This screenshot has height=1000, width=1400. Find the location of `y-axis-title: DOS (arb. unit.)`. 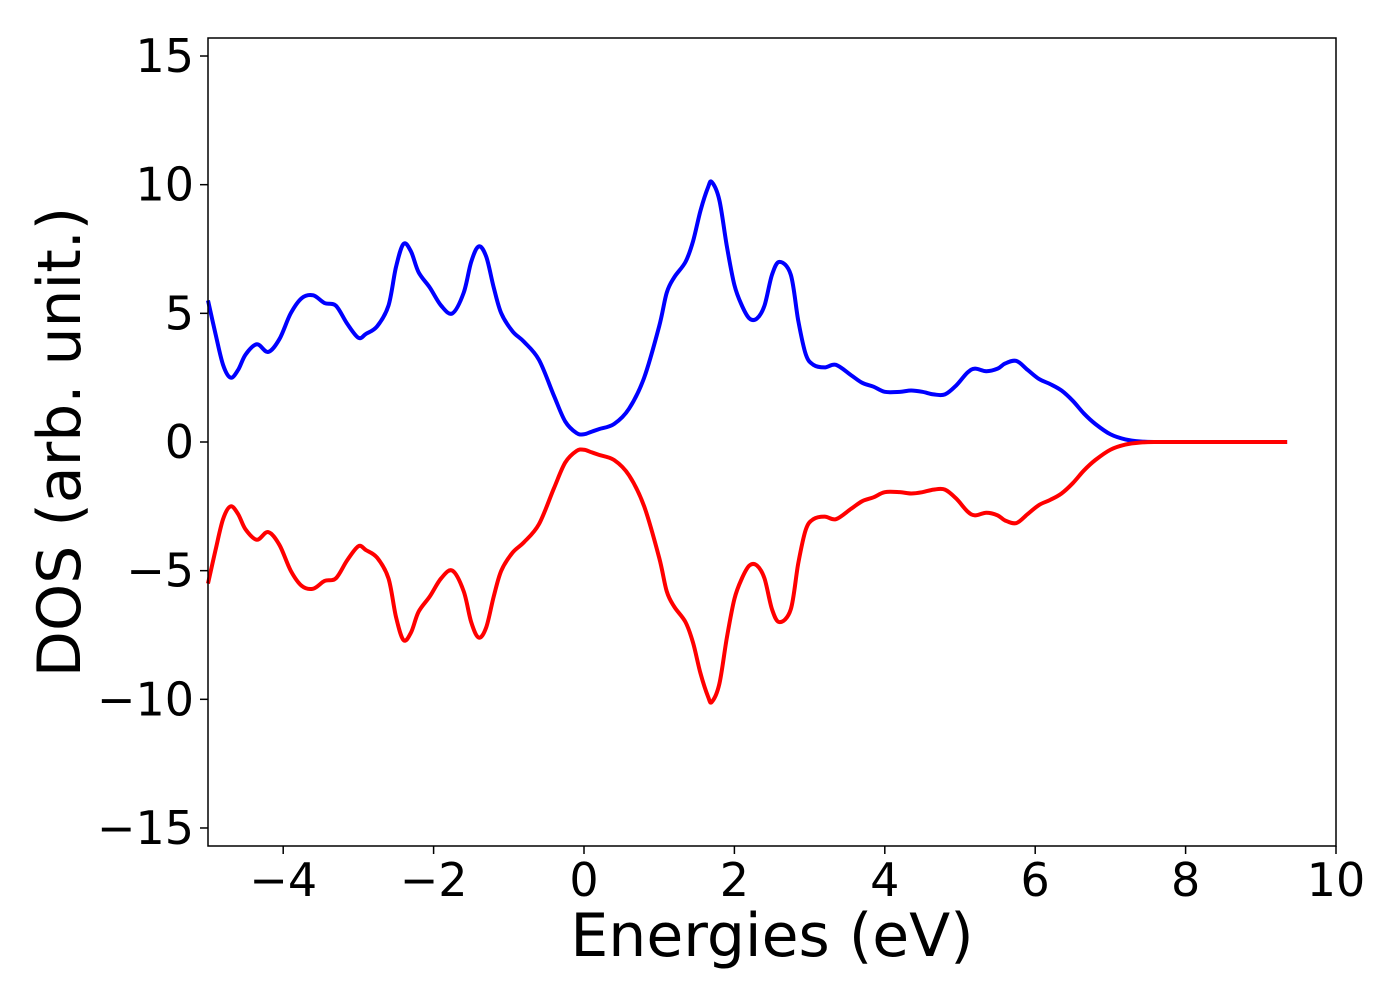

y-axis-title: DOS (arb. unit.) is located at coordinates (60, 442).